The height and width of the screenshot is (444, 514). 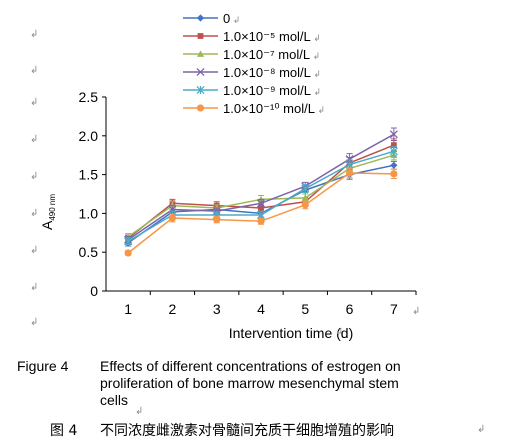 I want to click on caption-line-3: cells, so click(x=114, y=400).